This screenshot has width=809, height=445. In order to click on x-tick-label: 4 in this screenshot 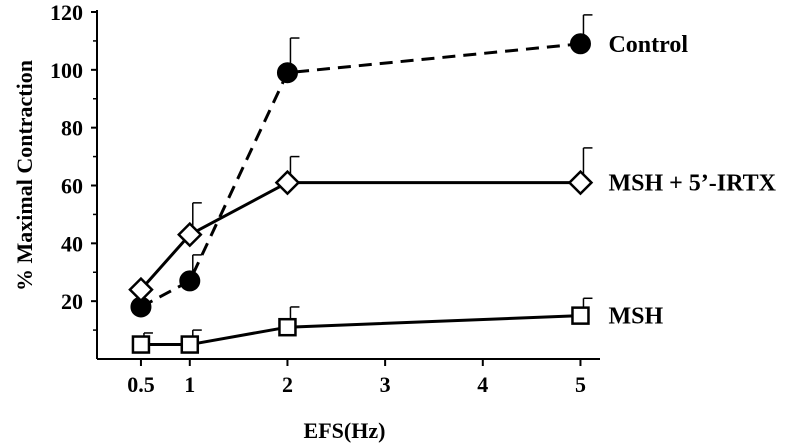, I will do `click(482, 384)`.